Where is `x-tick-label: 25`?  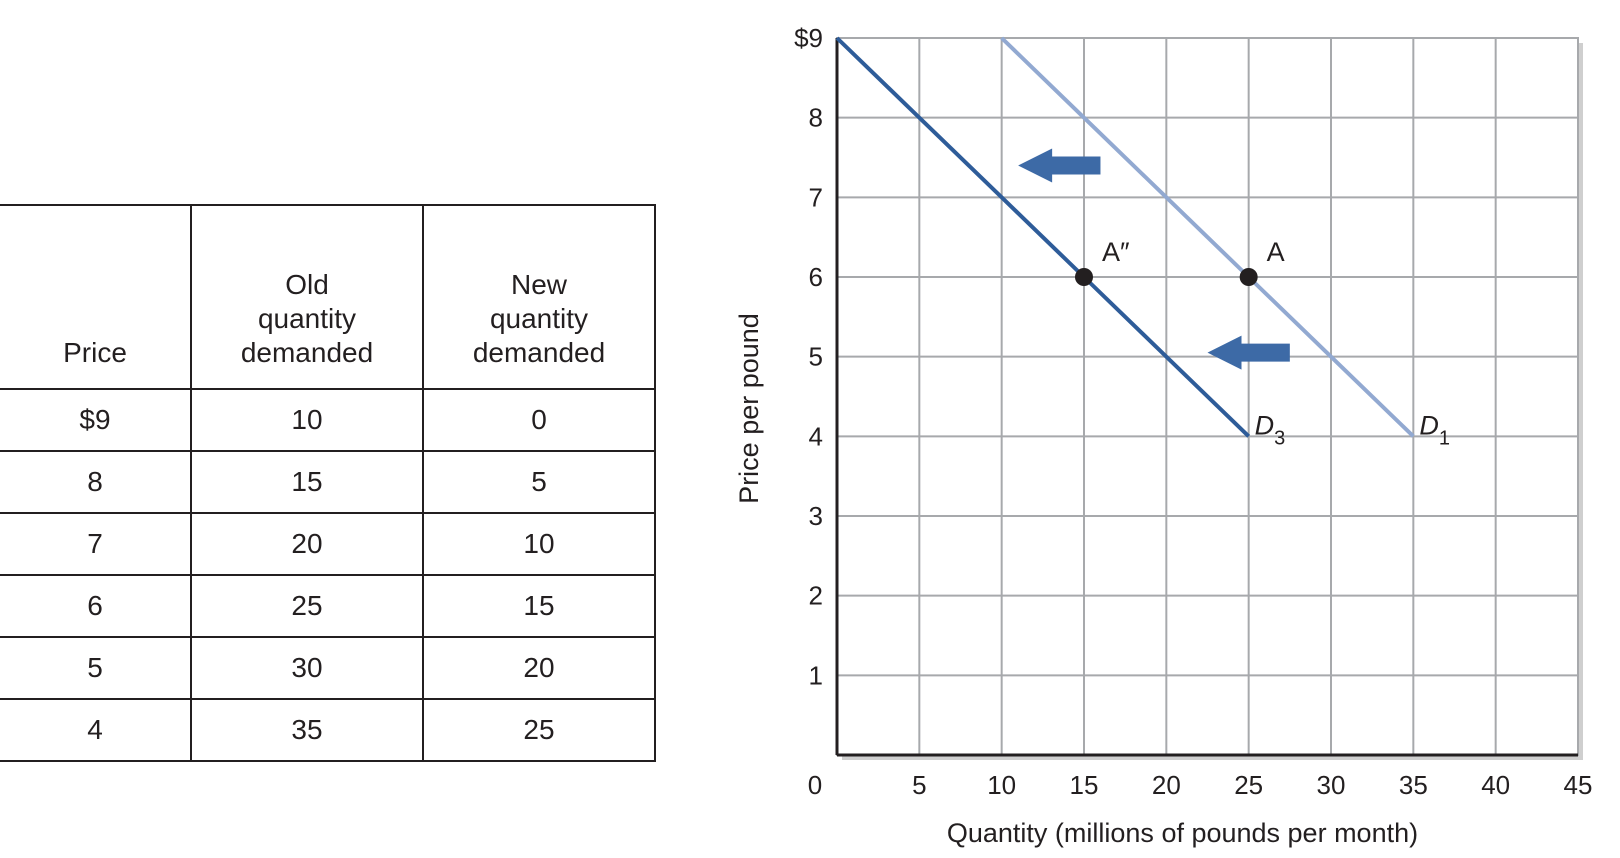
x-tick-label: 25 is located at coordinates (1248, 785).